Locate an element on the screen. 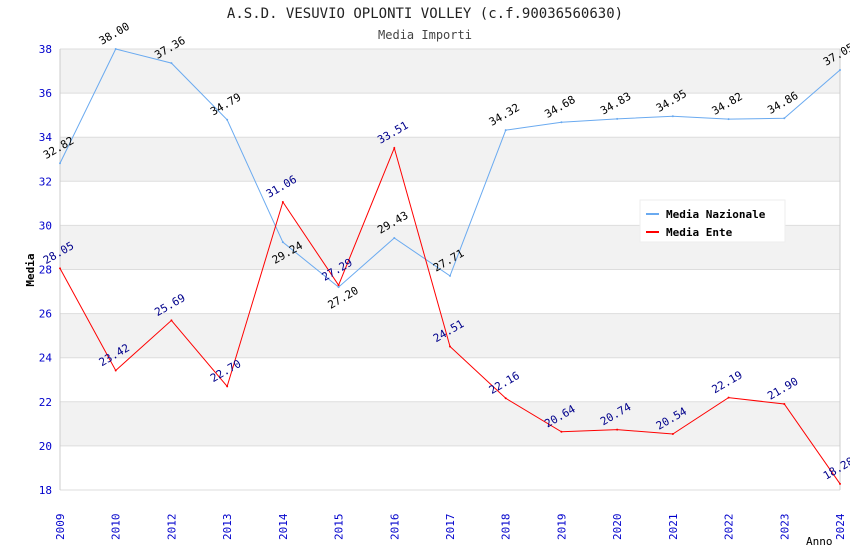  y-tick-label: 26 is located at coordinates (45, 314).